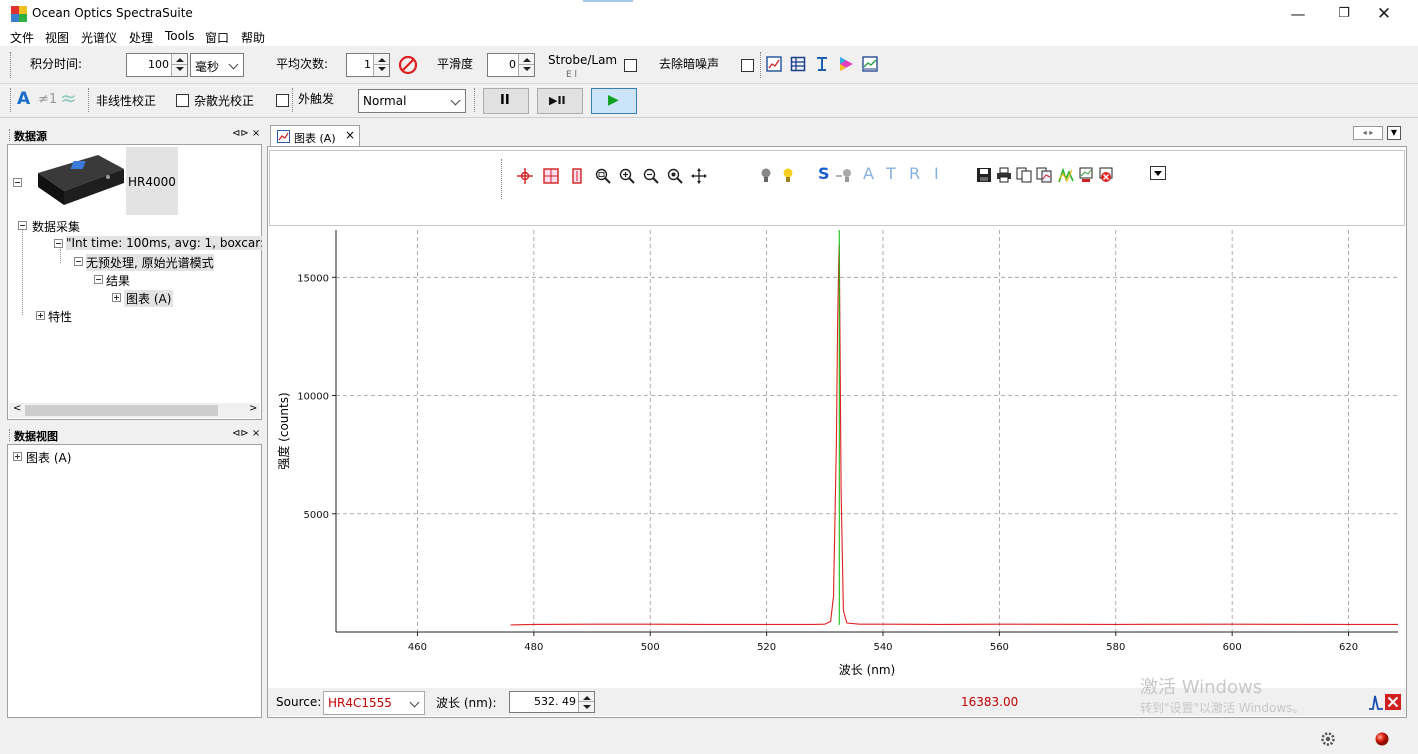 Image resolution: width=1418 pixels, height=754 pixels. Describe the element at coordinates (24, 99) in the screenshot. I see `font-a-icon: A` at that location.